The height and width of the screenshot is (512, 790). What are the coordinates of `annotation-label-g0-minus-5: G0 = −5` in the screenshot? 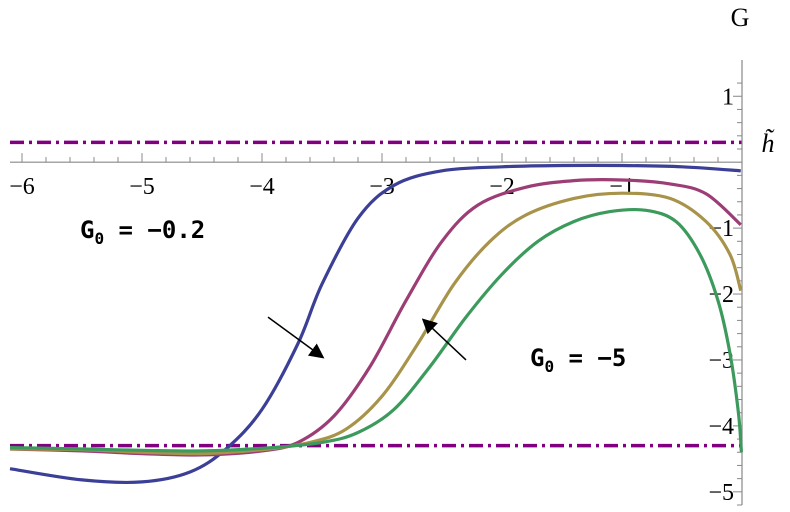 It's located at (578, 360).